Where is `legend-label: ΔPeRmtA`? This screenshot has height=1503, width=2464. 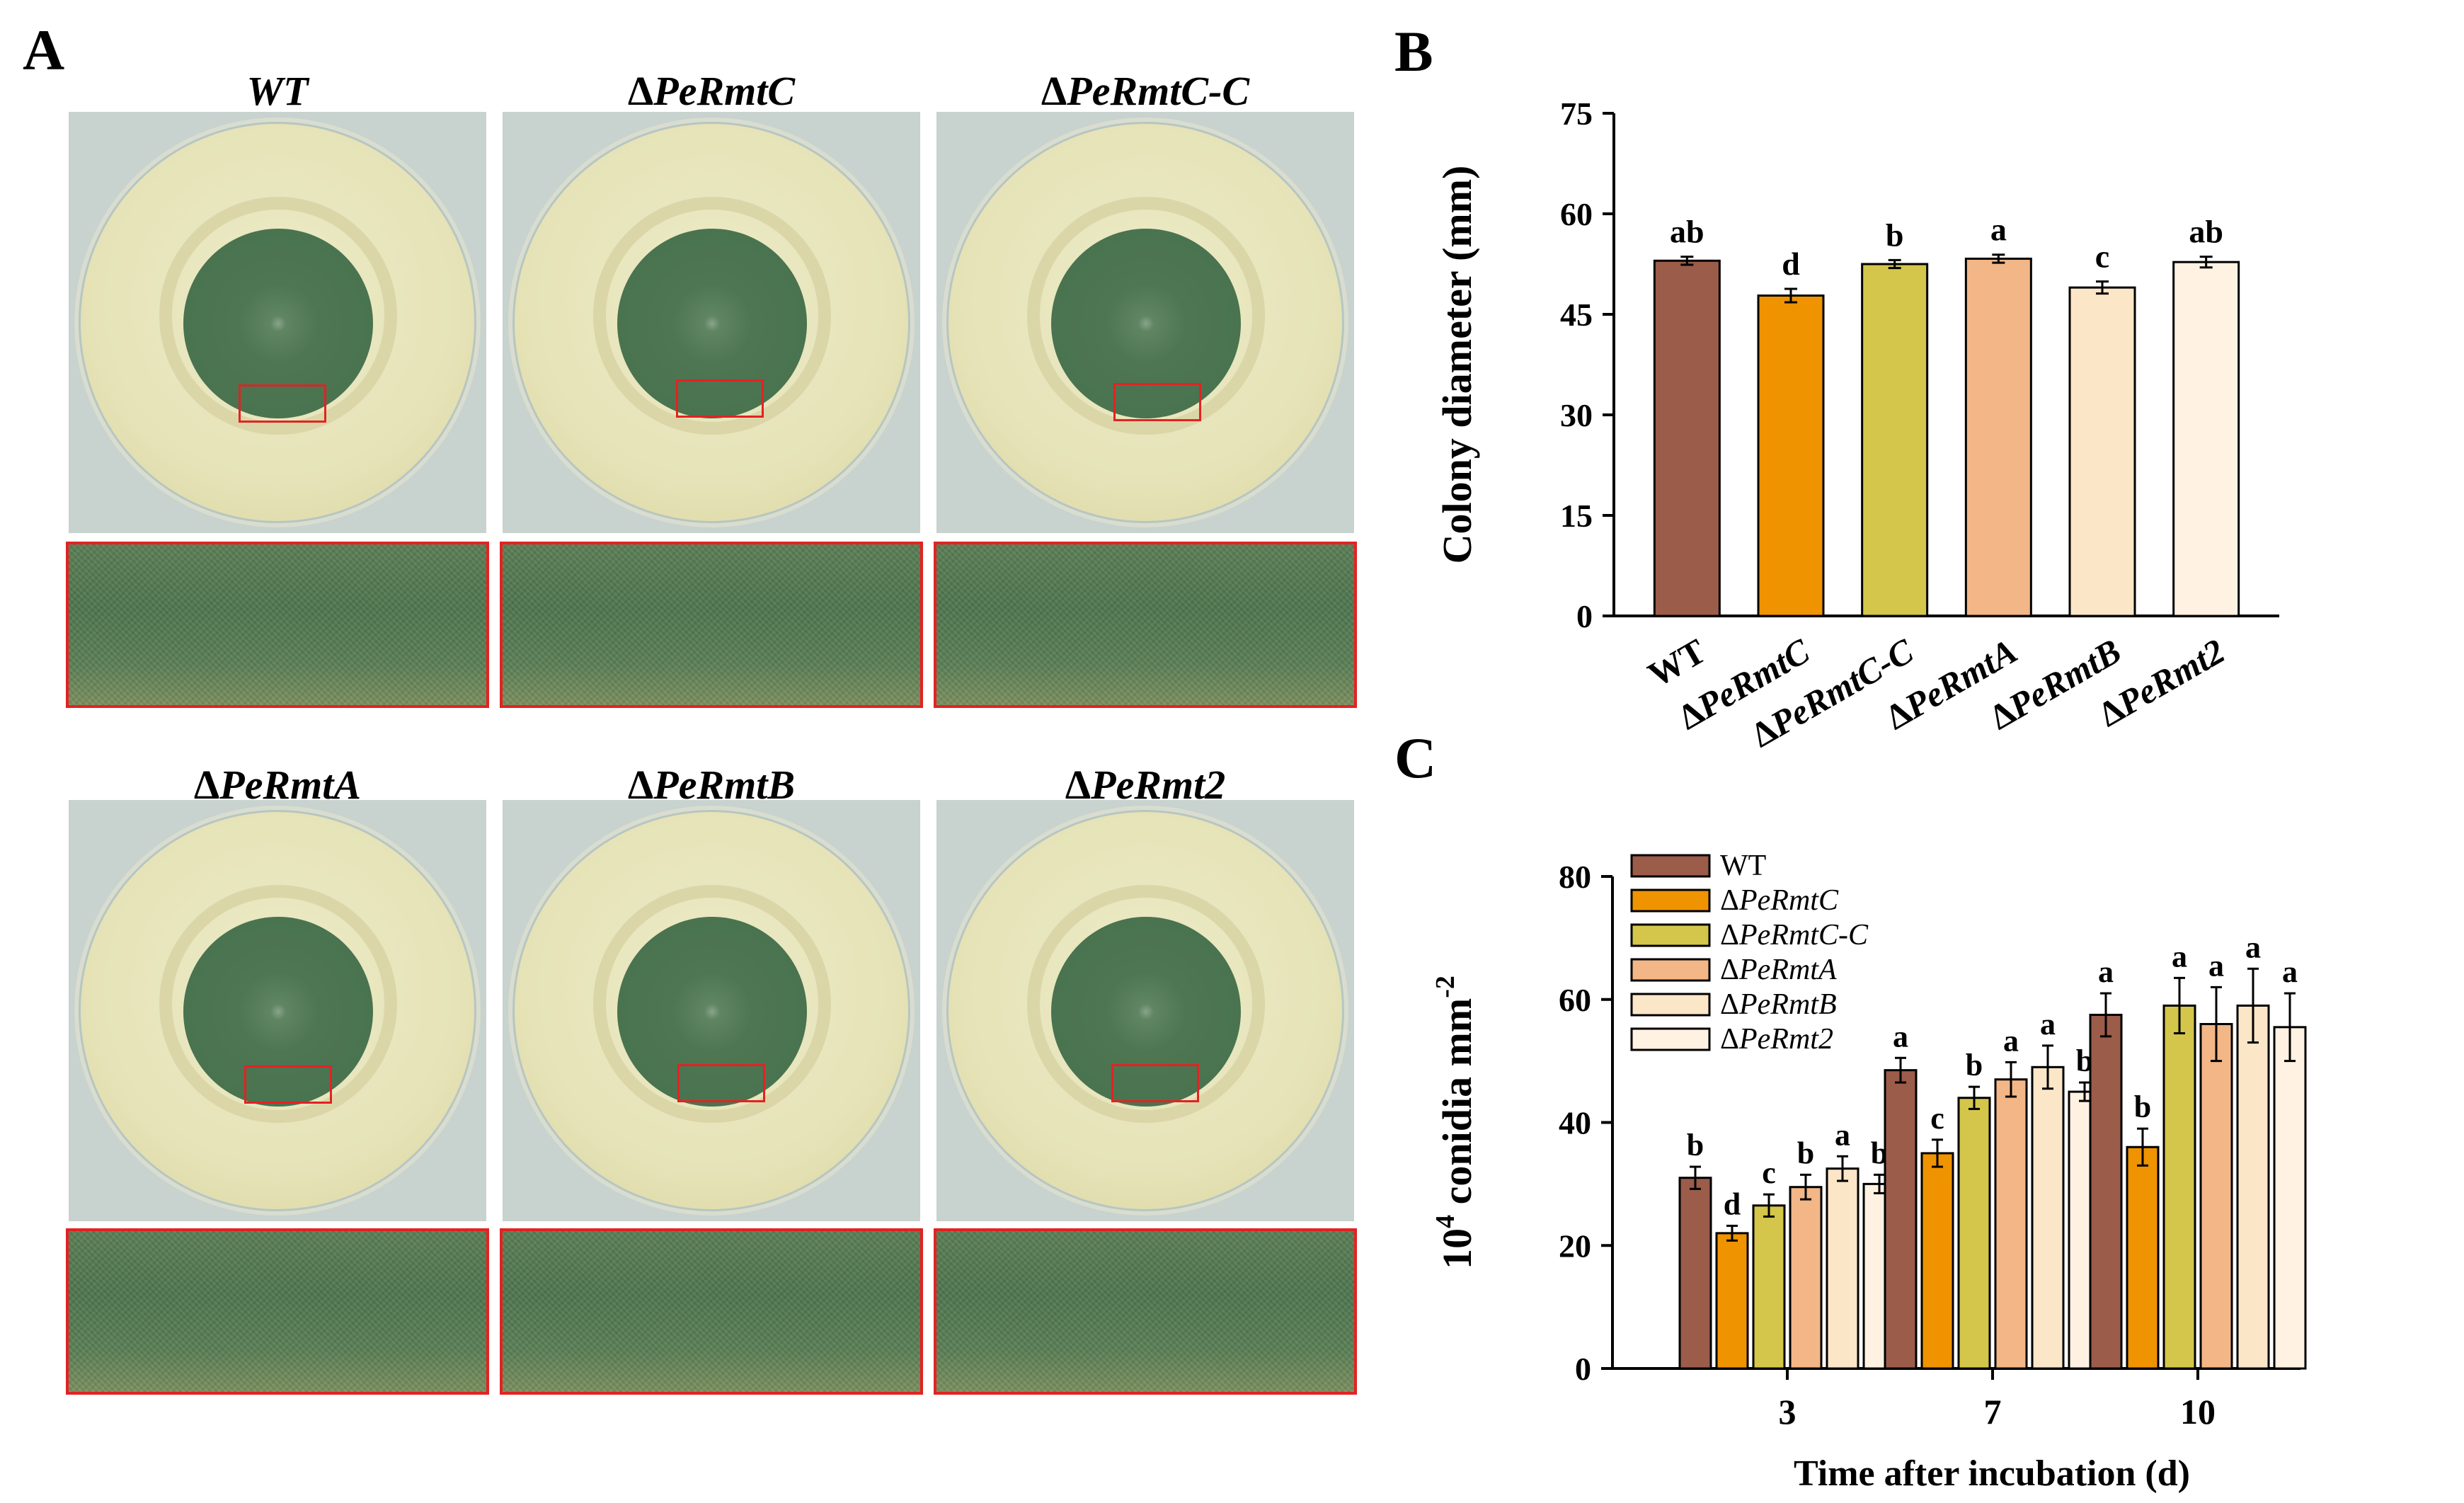 legend-label: ΔPeRmtA is located at coordinates (1778, 970).